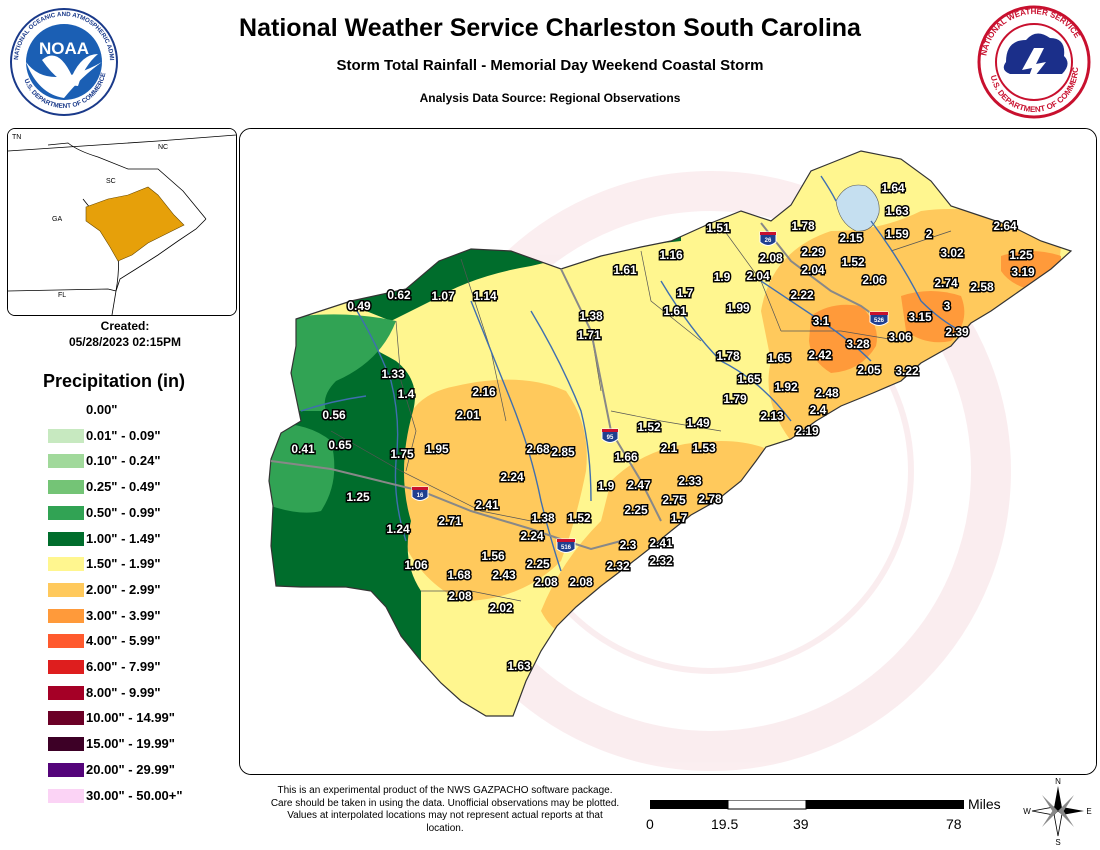  What do you see at coordinates (779, 358) in the screenshot?
I see `rainfall-observation: 1.65` at bounding box center [779, 358].